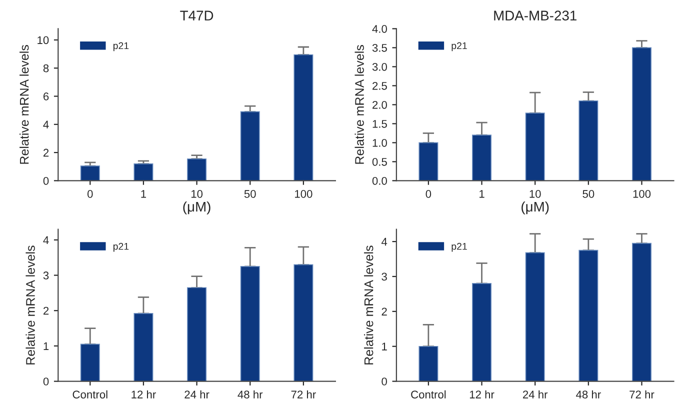  I want to click on y-tick-label: 3.0, so click(379, 66).